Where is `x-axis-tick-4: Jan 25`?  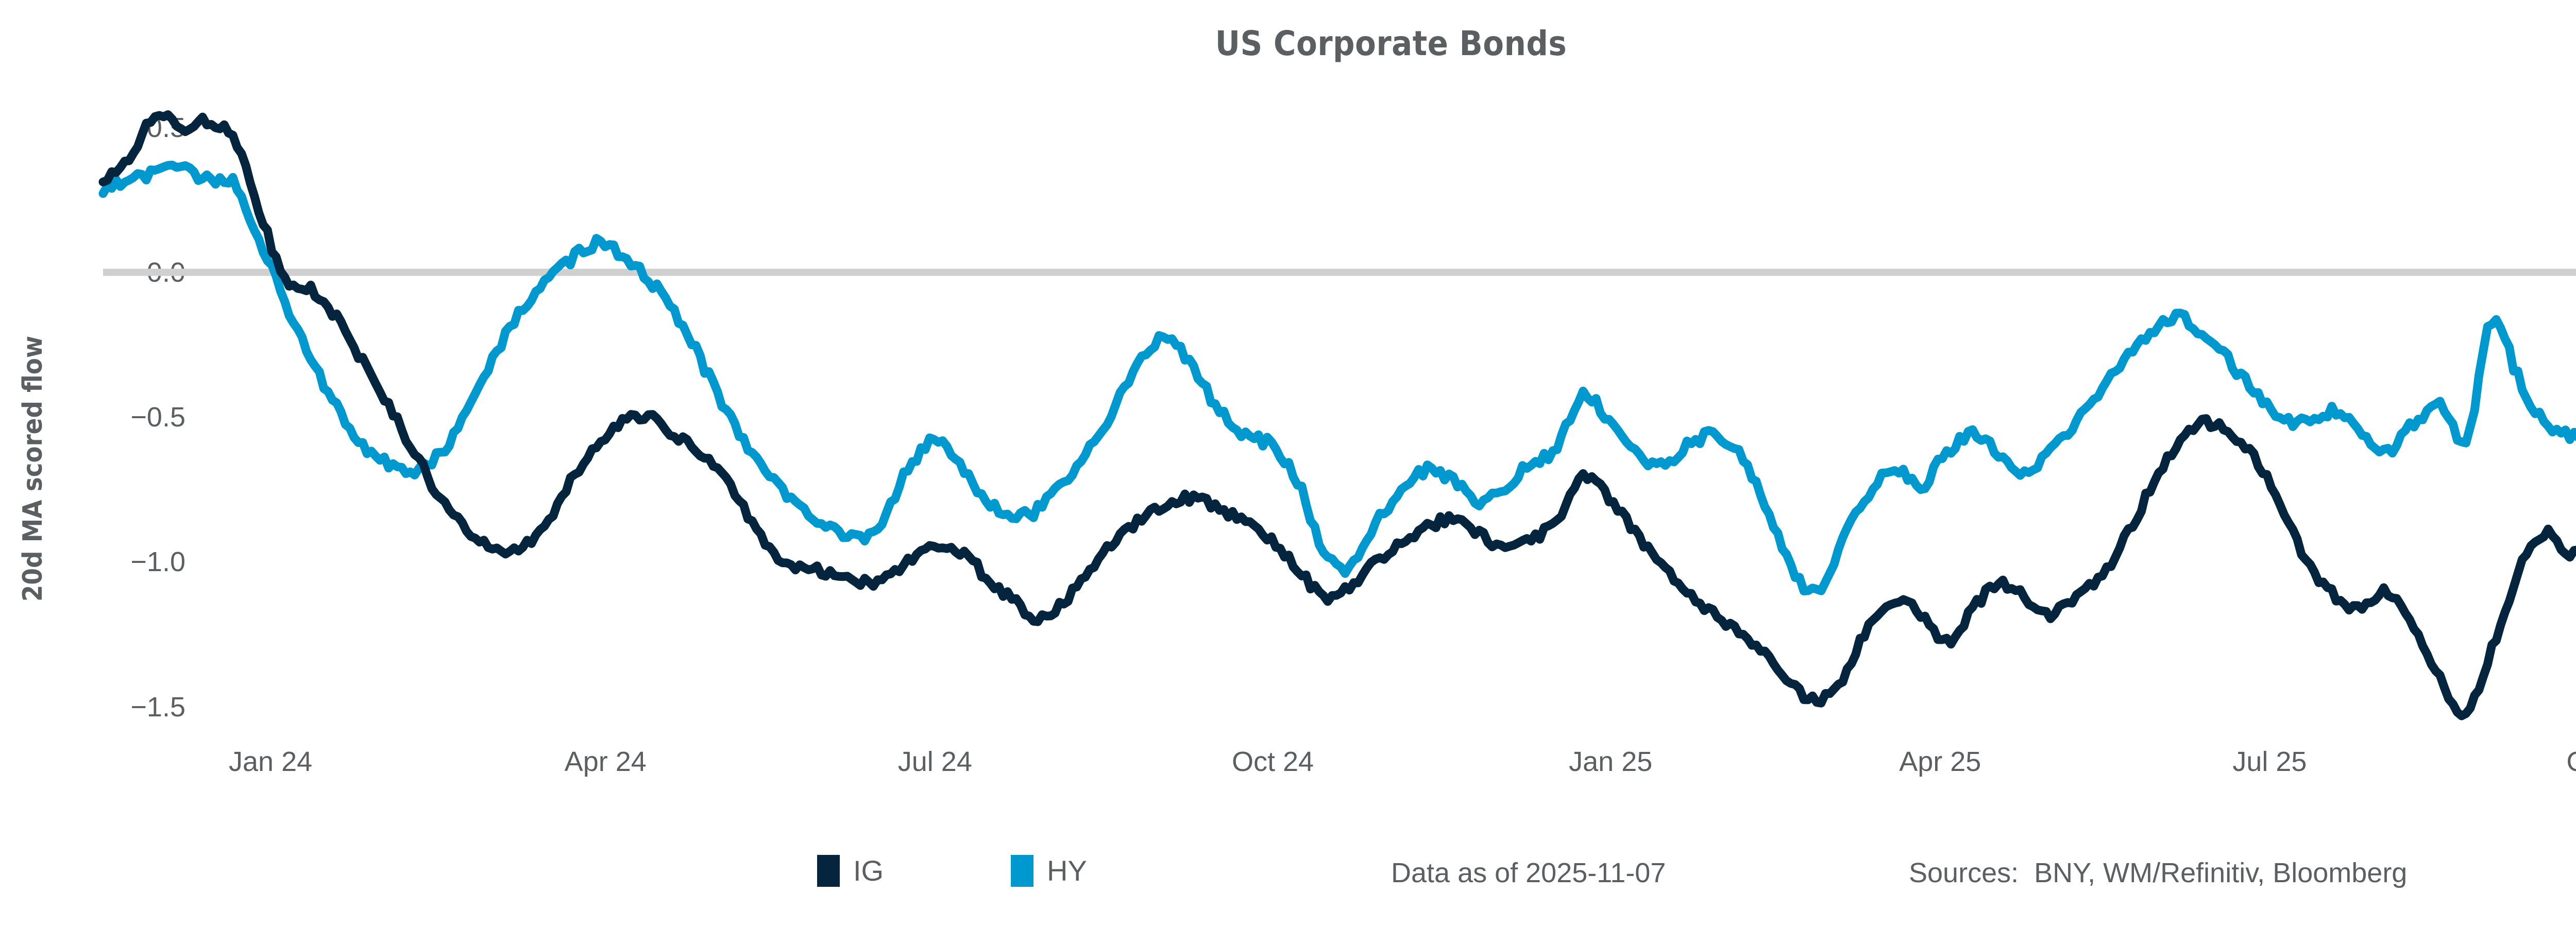
x-axis-tick-4: Jan 25 is located at coordinates (1611, 761).